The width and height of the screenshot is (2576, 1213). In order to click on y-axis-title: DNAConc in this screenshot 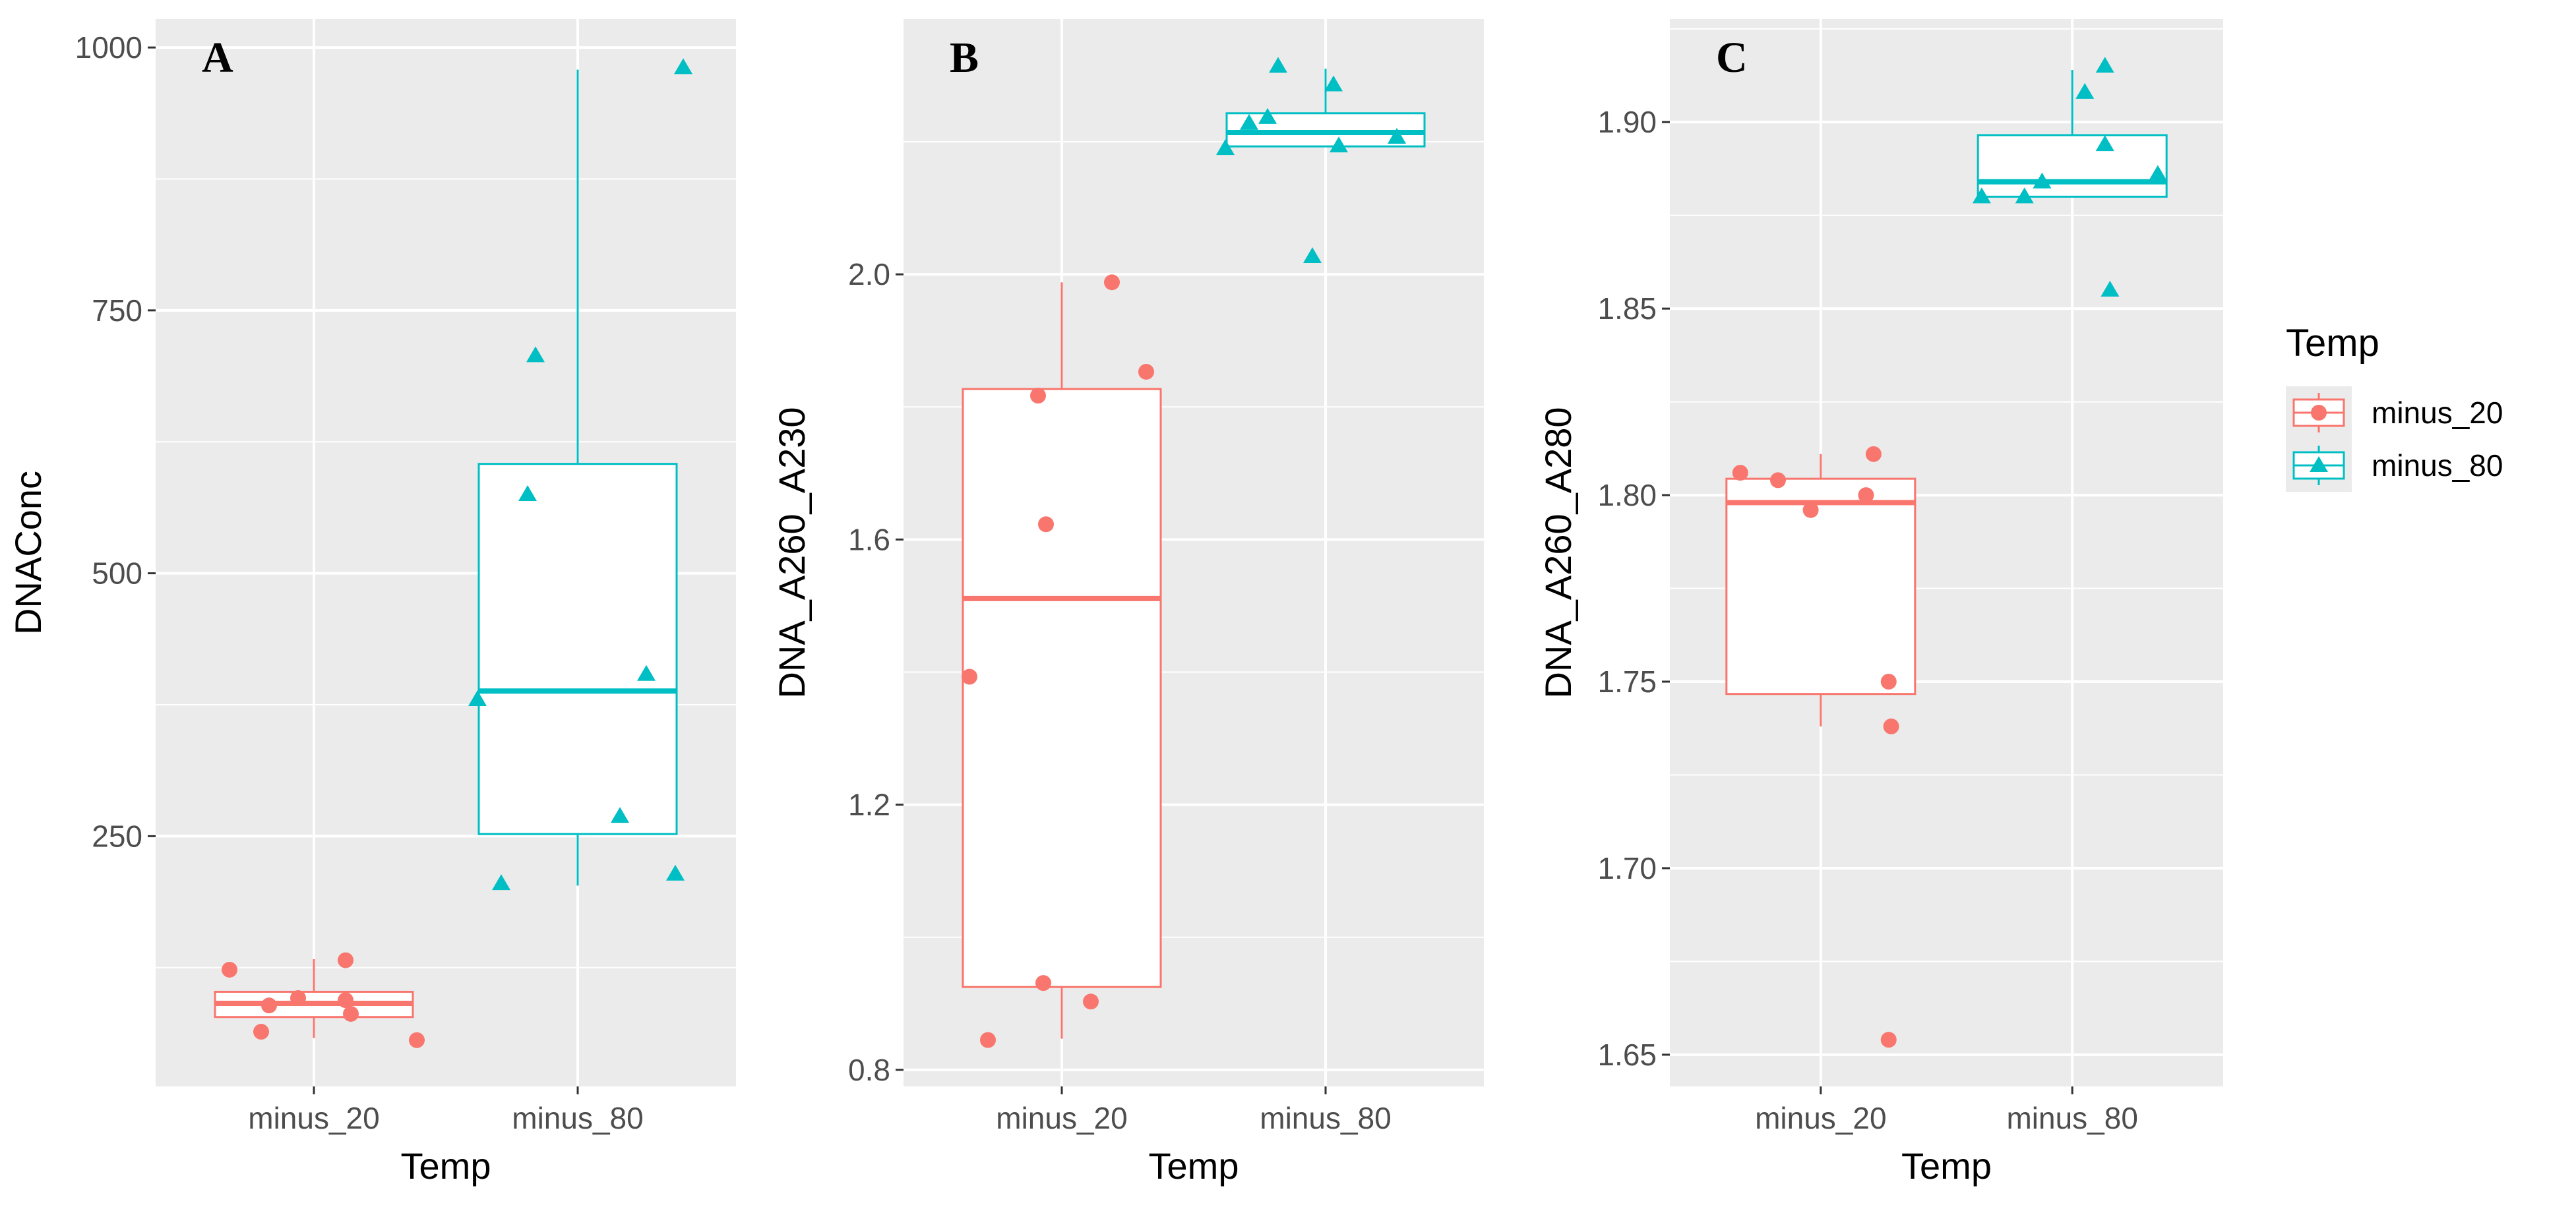, I will do `click(28, 553)`.